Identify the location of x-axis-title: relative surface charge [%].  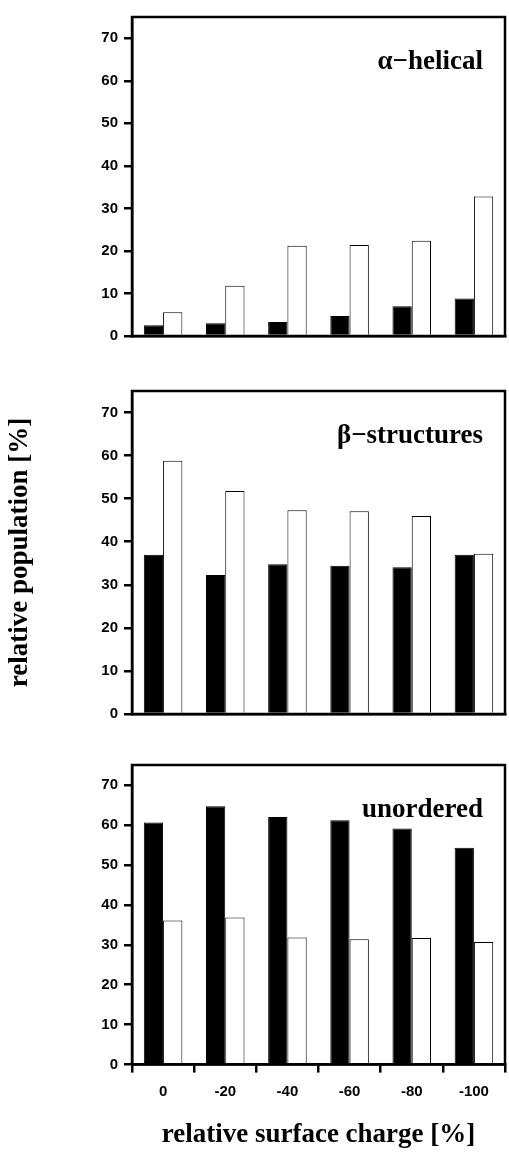
(318, 1132).